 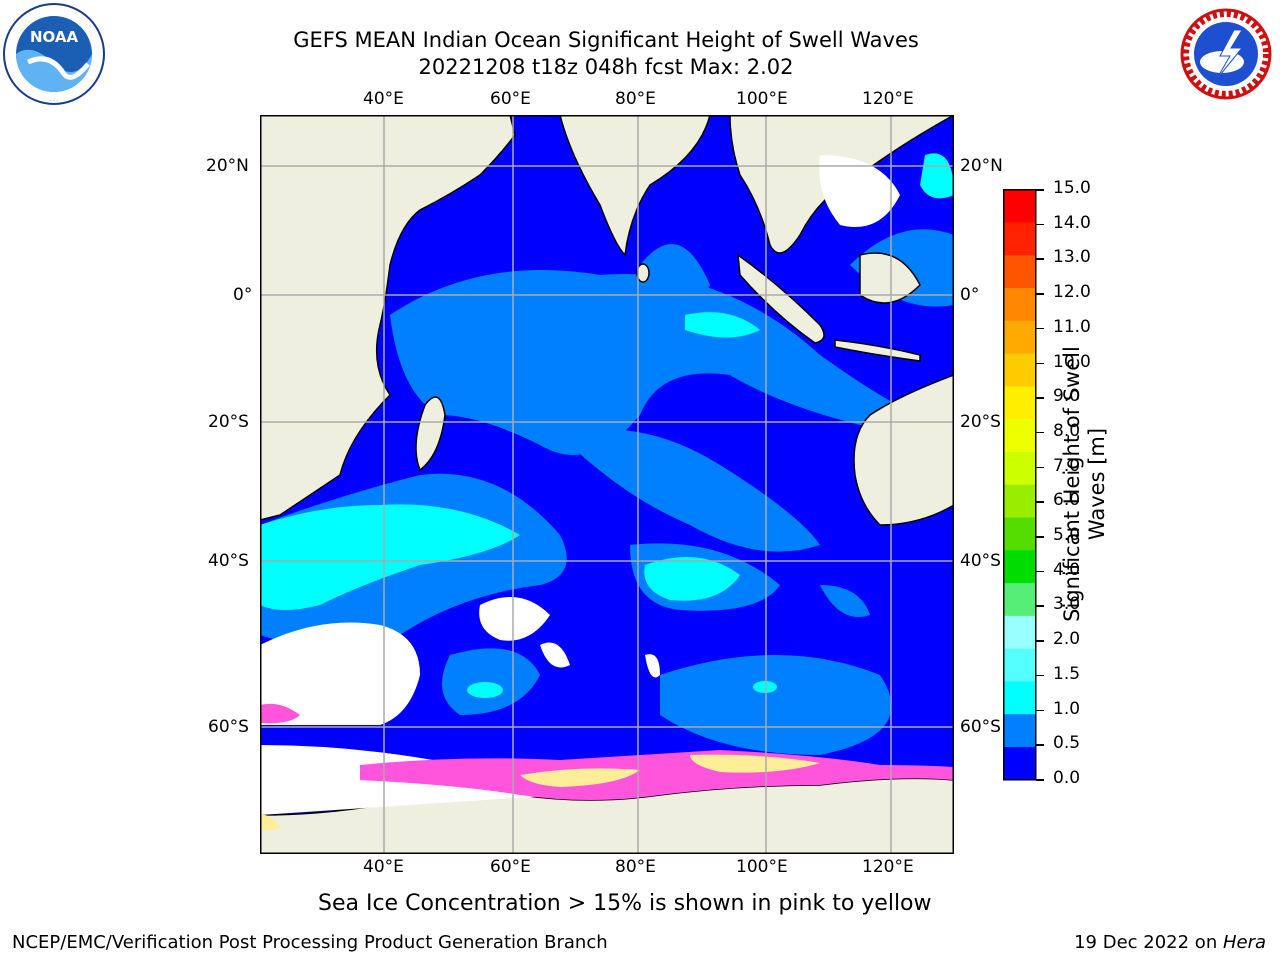 What do you see at coordinates (1072, 326) in the screenshot?
I see `colorbar-tick-label: 11.0` at bounding box center [1072, 326].